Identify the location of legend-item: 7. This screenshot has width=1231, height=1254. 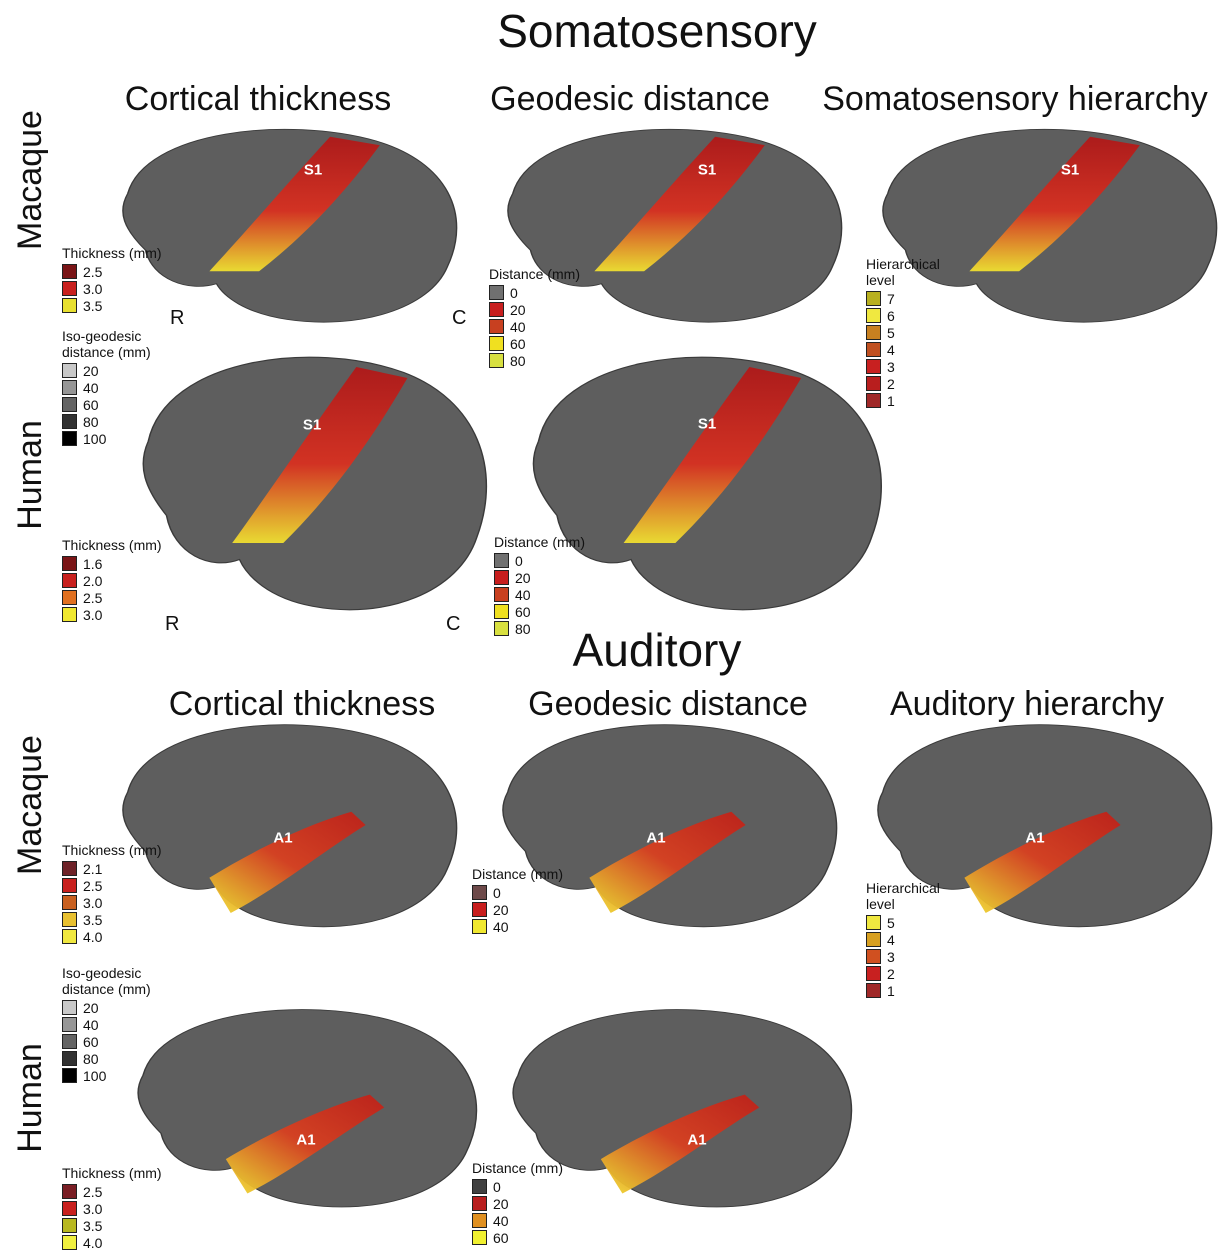
(911, 298).